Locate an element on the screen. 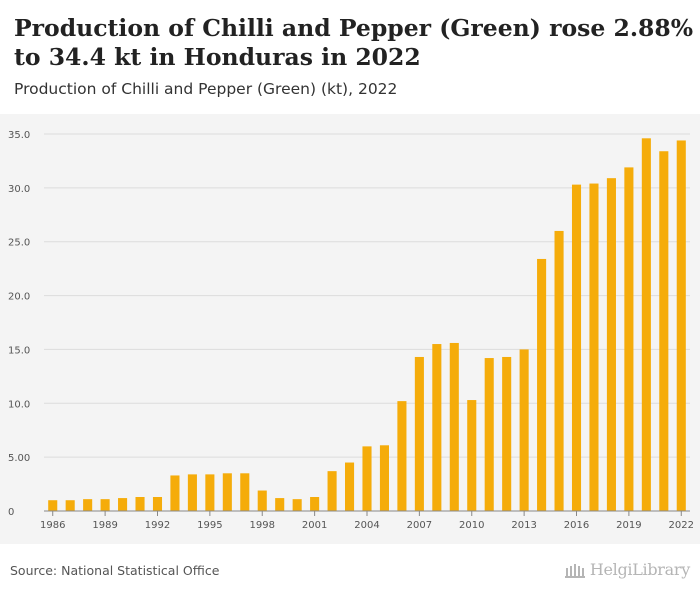 The width and height of the screenshot is (700, 596). y-tick-label: 10.0 is located at coordinates (19, 404).